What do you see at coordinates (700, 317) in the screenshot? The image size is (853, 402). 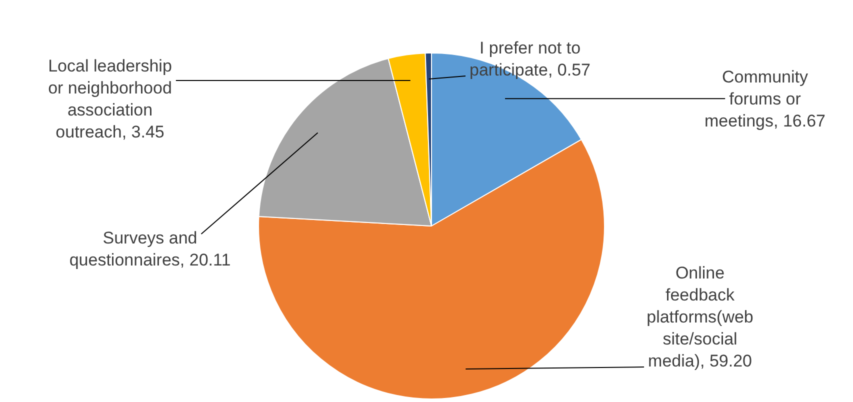 I see `slice-label: Online feedback platforms(website/social media), 59.20` at bounding box center [700, 317].